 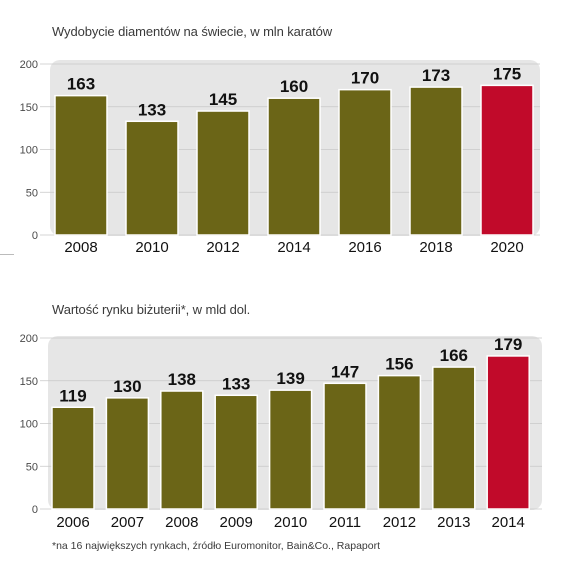 What do you see at coordinates (345, 371) in the screenshot?
I see `data-label: 147` at bounding box center [345, 371].